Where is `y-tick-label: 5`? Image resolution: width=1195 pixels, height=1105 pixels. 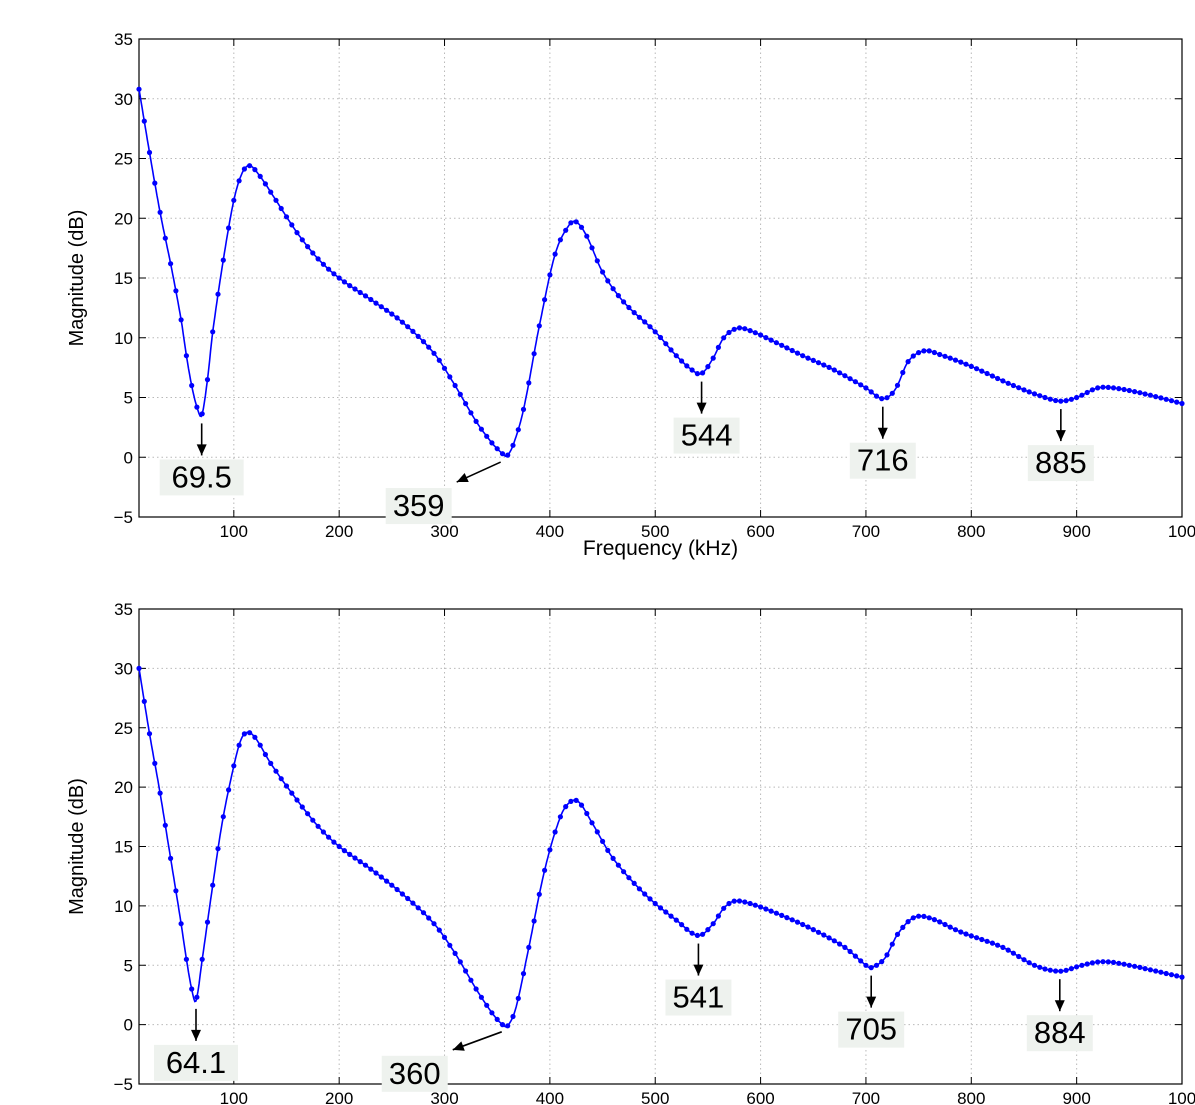 y-tick-label: 5 is located at coordinates (128, 965).